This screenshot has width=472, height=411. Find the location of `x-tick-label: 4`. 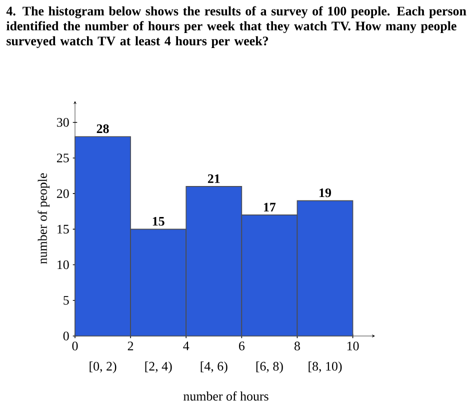

x-tick-label: 4 is located at coordinates (186, 346).